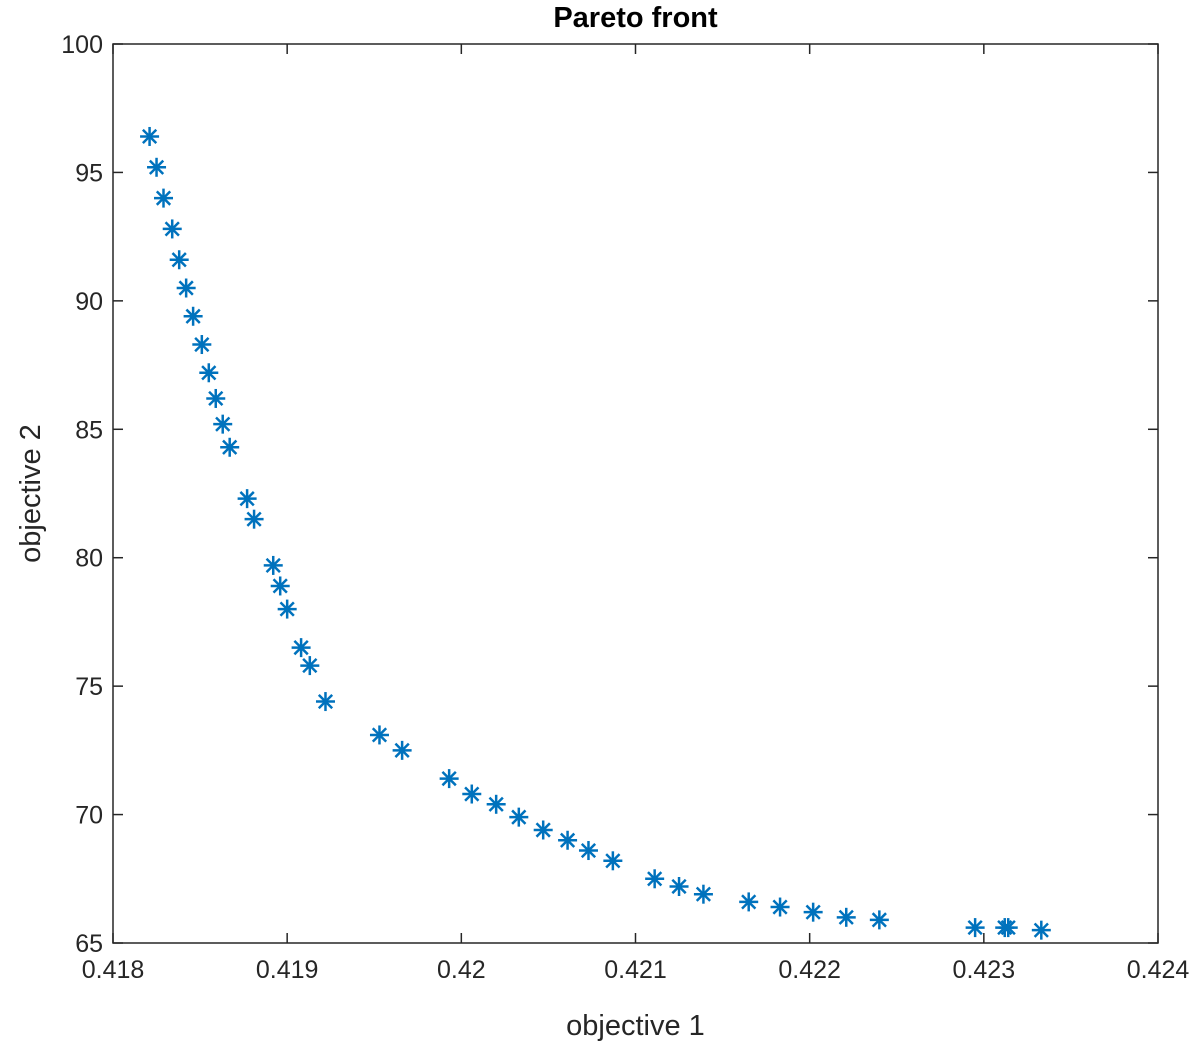  Describe the element at coordinates (113, 970) in the screenshot. I see `x-tick-label: 0.418` at that location.